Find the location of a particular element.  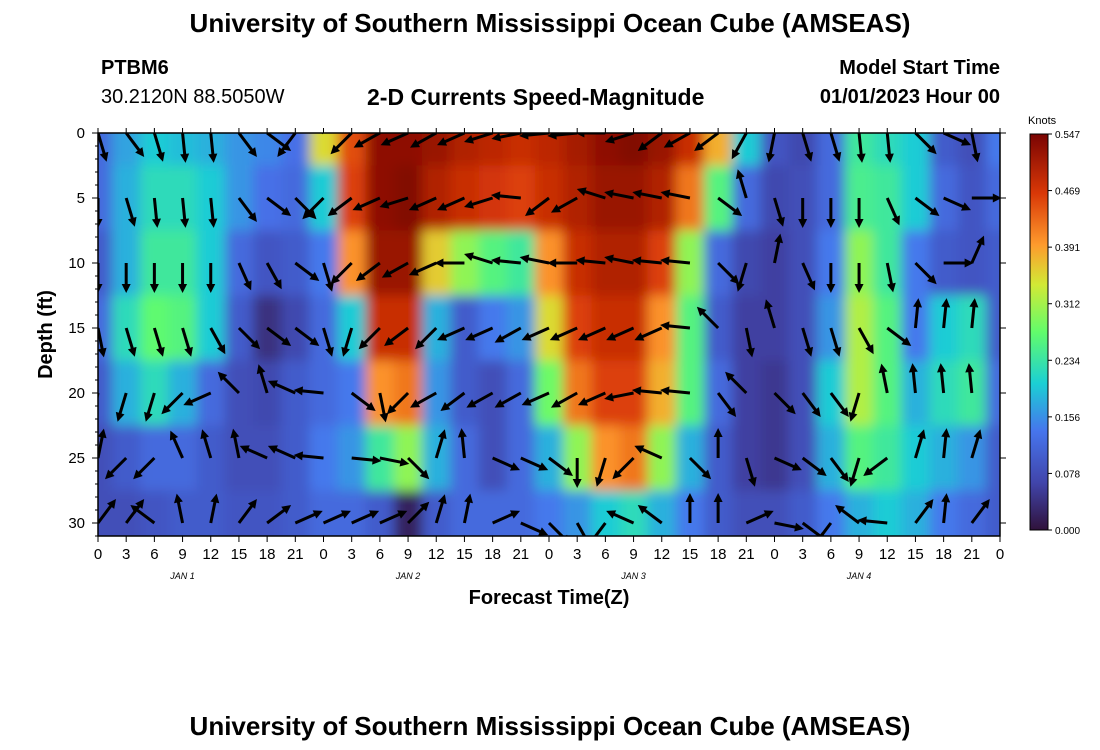

colorbar-tick-label: 0.234 is located at coordinates (1067, 361).